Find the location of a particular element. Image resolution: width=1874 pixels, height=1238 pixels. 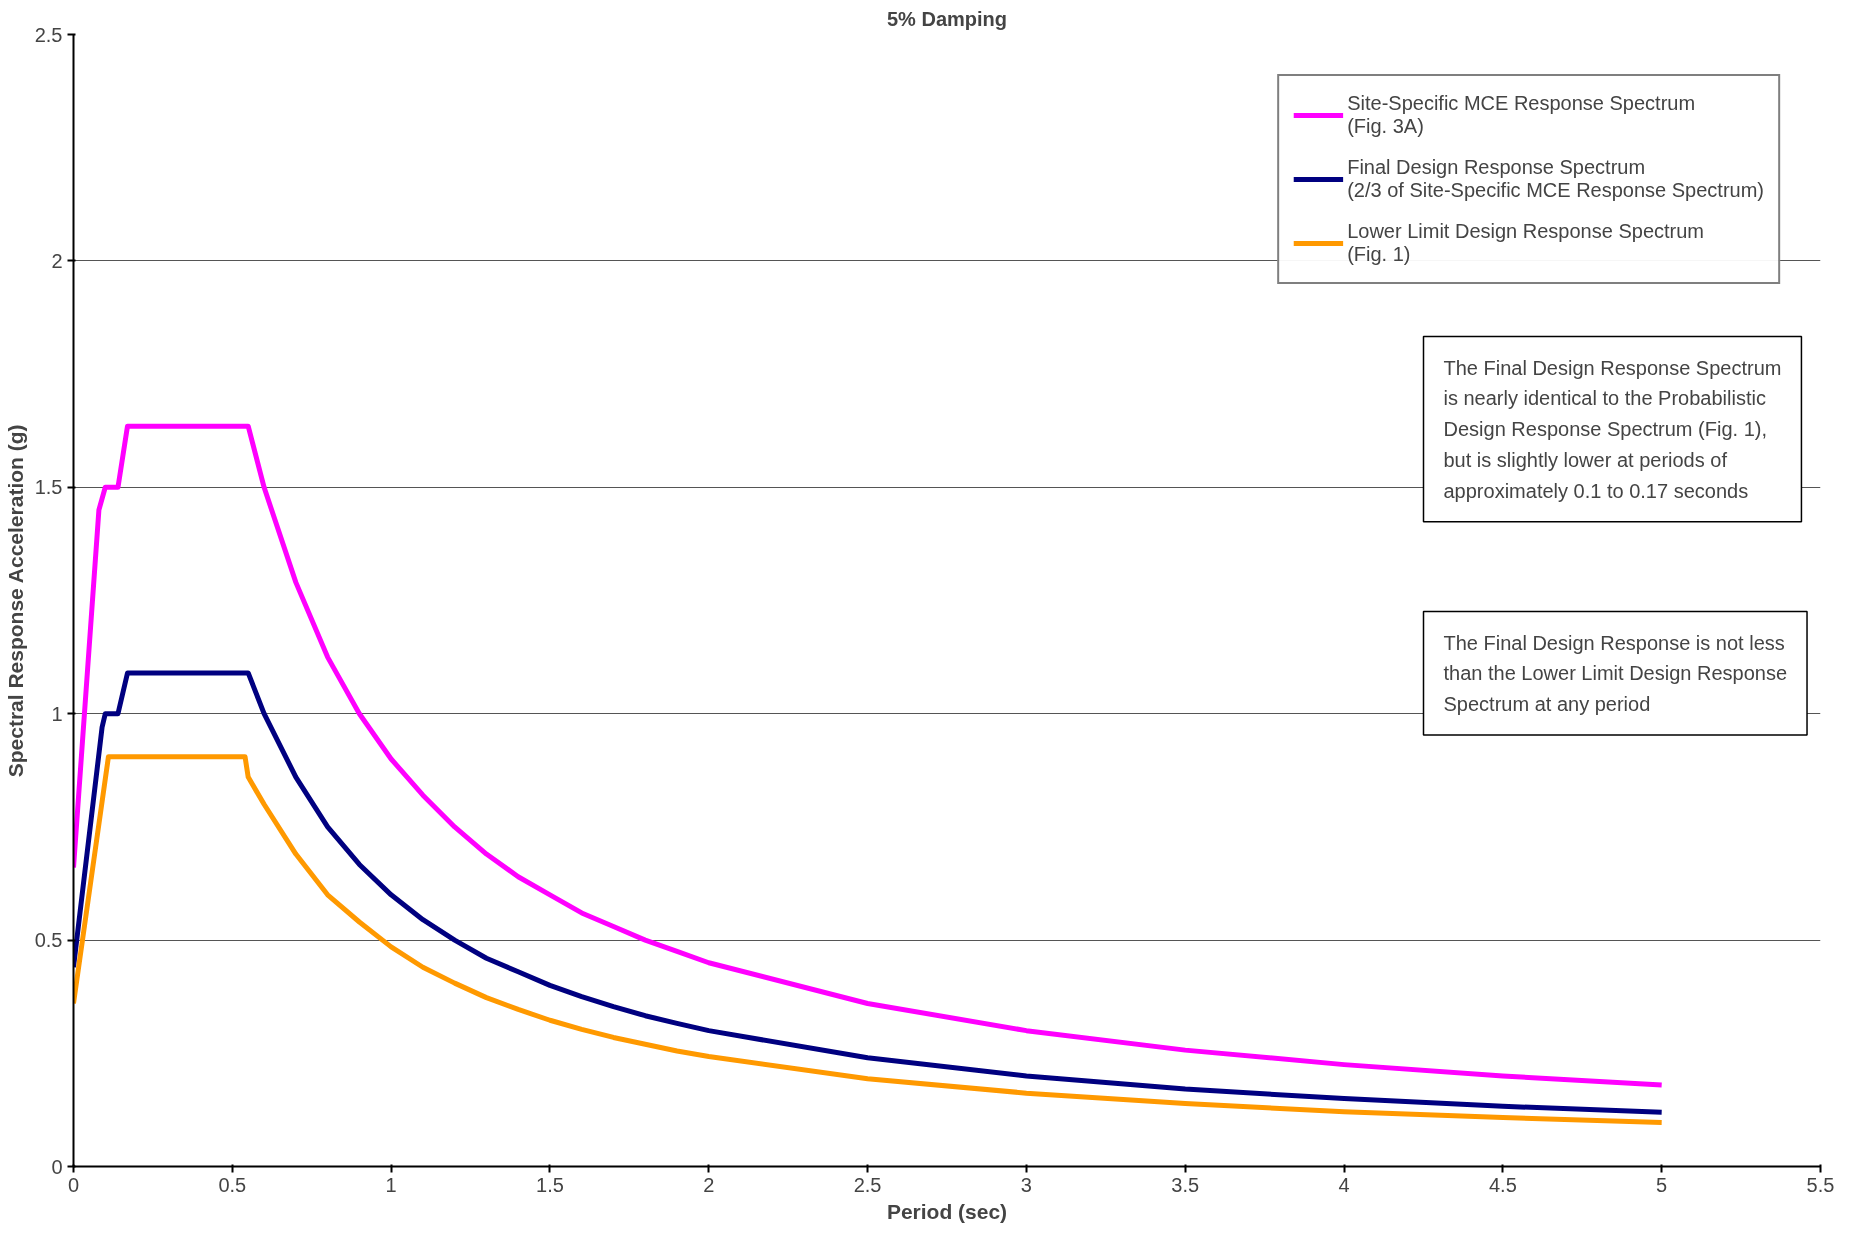

x-tick-label: 1.5 is located at coordinates (550, 1184).